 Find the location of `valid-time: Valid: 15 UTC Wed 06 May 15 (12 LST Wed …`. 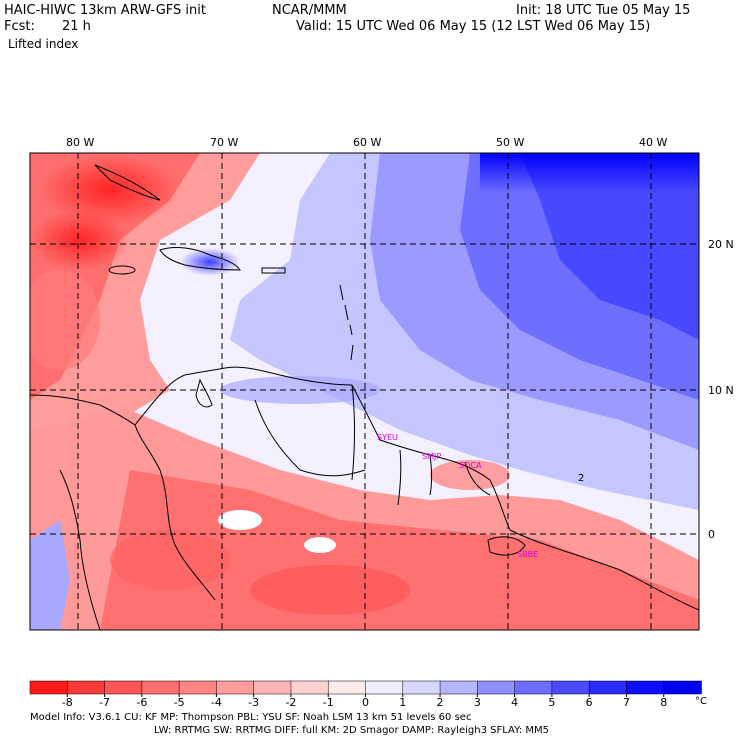

valid-time: Valid: 15 UTC Wed 06 May 15 (12 LST Wed … is located at coordinates (473, 26).